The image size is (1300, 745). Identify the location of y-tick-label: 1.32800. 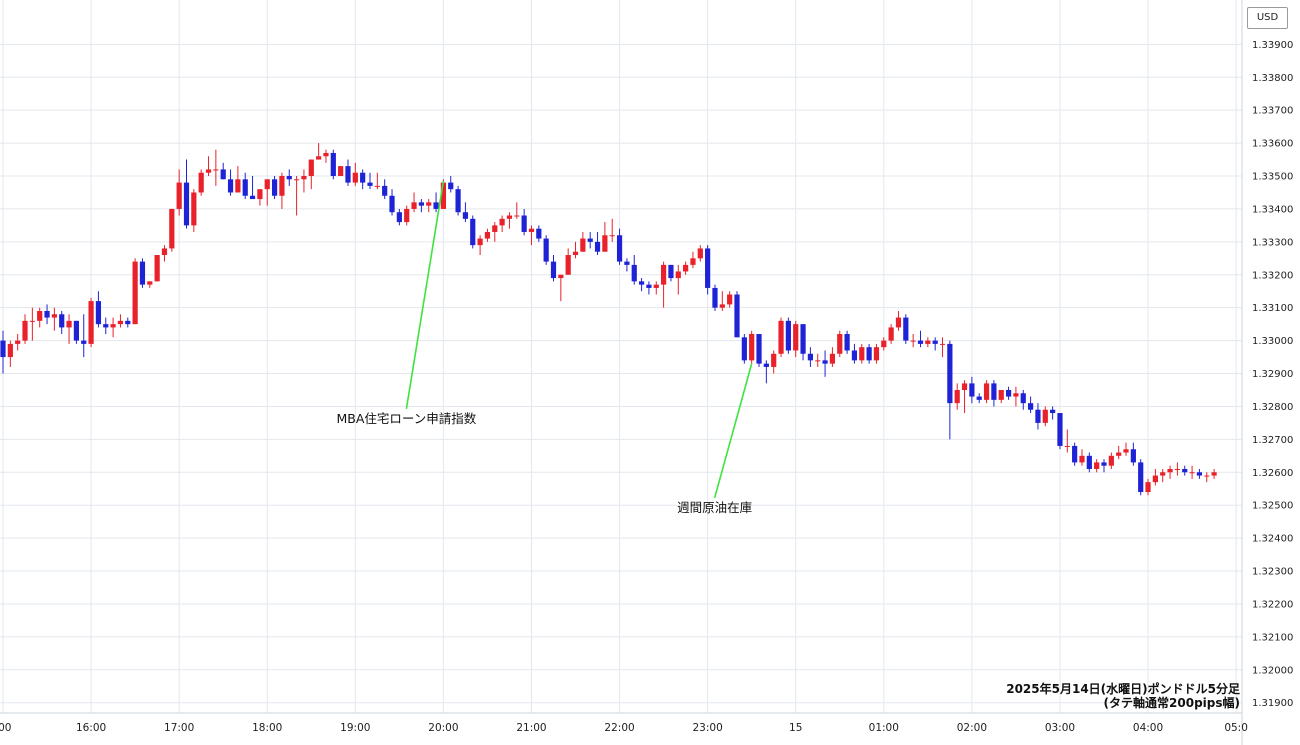
(1272, 407).